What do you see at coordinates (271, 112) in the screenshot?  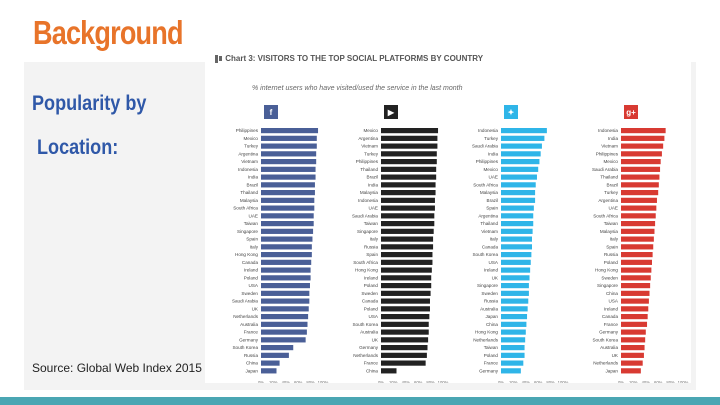 I see `facebook-icon: f` at bounding box center [271, 112].